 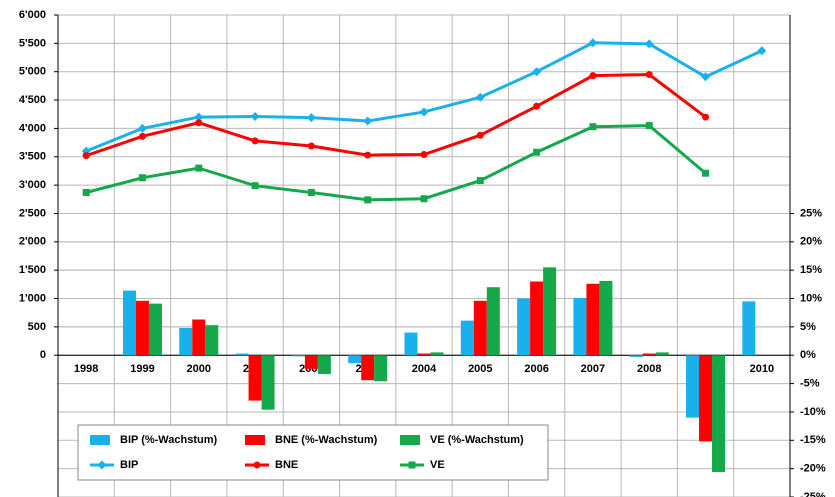 What do you see at coordinates (32, 213) in the screenshot?
I see `y-tick-label: 2'500` at bounding box center [32, 213].